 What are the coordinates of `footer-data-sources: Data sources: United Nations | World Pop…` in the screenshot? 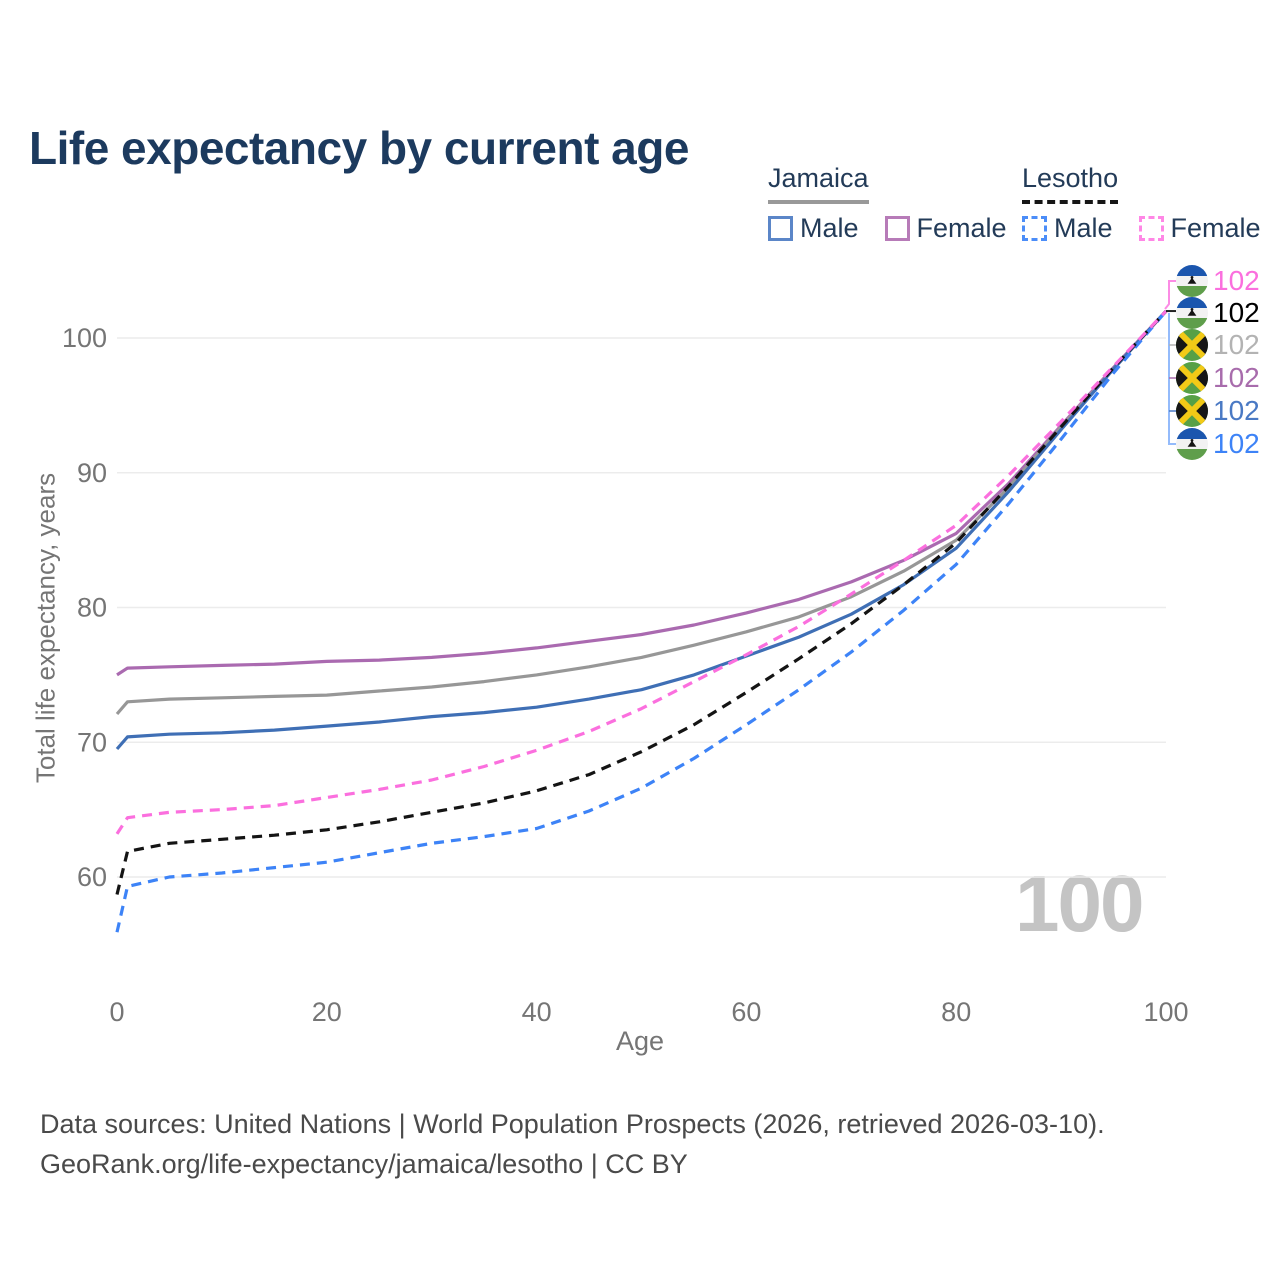 It's located at (572, 1124).